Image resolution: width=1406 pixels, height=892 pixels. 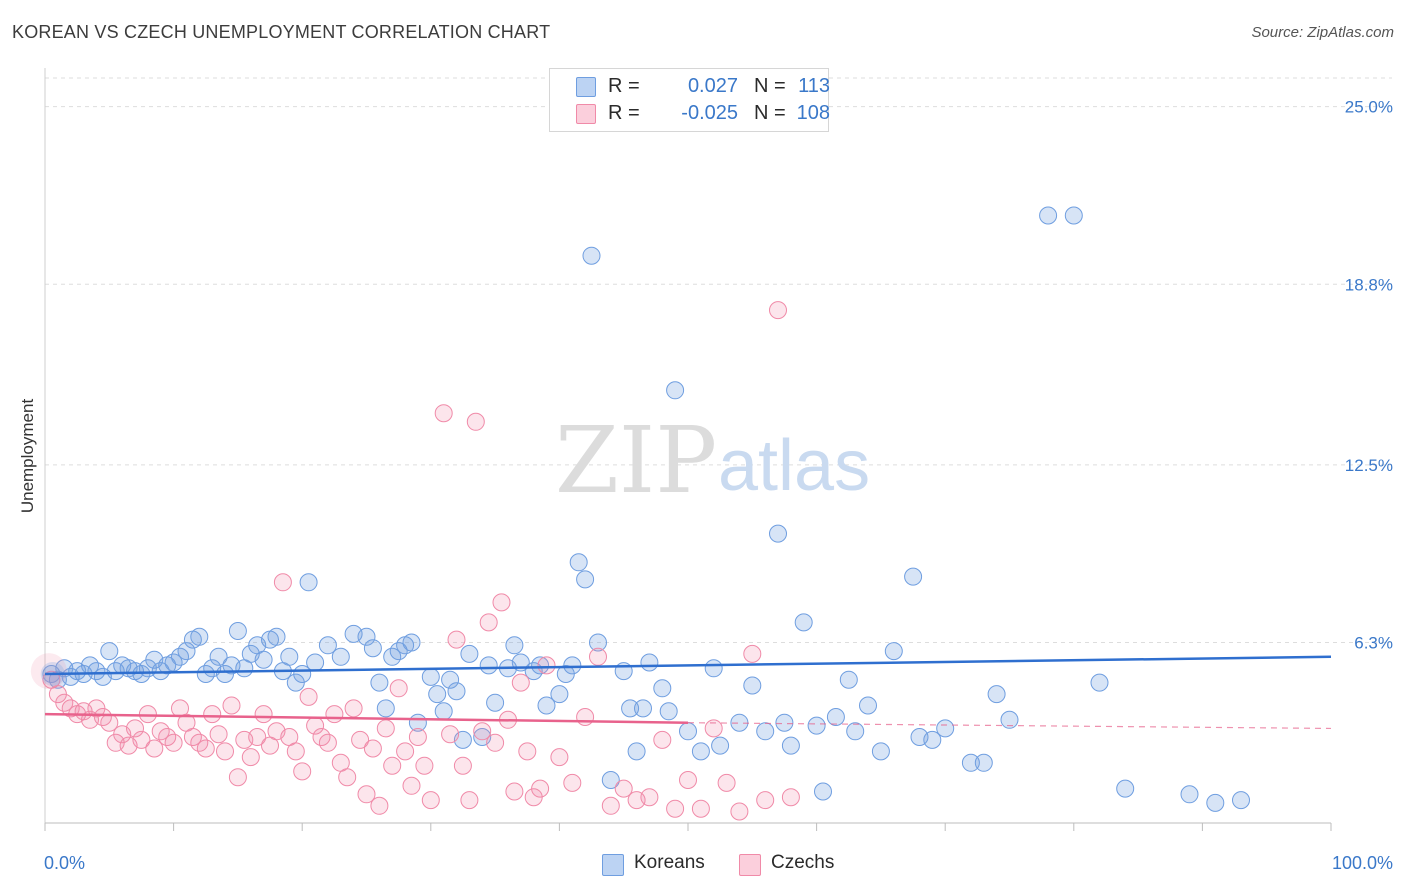 What do you see at coordinates (1369, 107) in the screenshot?
I see `y-tick-label: 25.0%` at bounding box center [1369, 107].